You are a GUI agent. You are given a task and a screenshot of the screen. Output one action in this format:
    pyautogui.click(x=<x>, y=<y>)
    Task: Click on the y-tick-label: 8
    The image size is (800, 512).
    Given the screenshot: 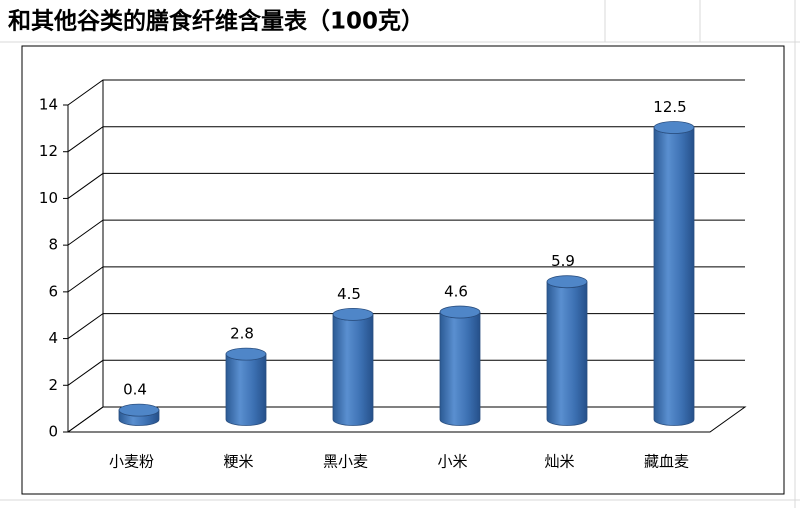 What is the action you would take?
    pyautogui.click(x=53, y=245)
    